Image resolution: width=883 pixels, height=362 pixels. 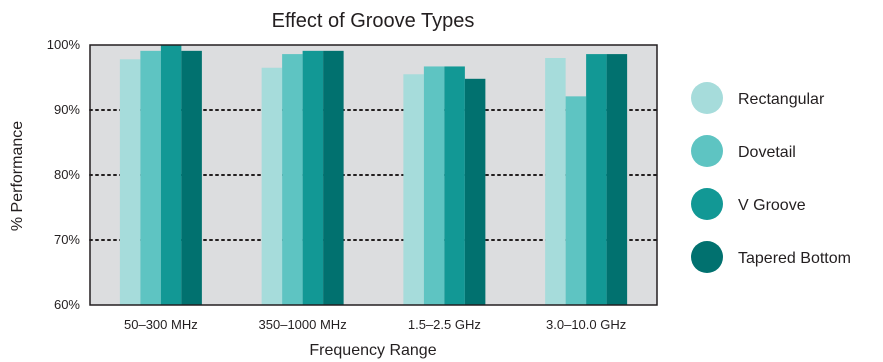 I want to click on x-tick-label: 350–1000 MHz, so click(x=303, y=324).